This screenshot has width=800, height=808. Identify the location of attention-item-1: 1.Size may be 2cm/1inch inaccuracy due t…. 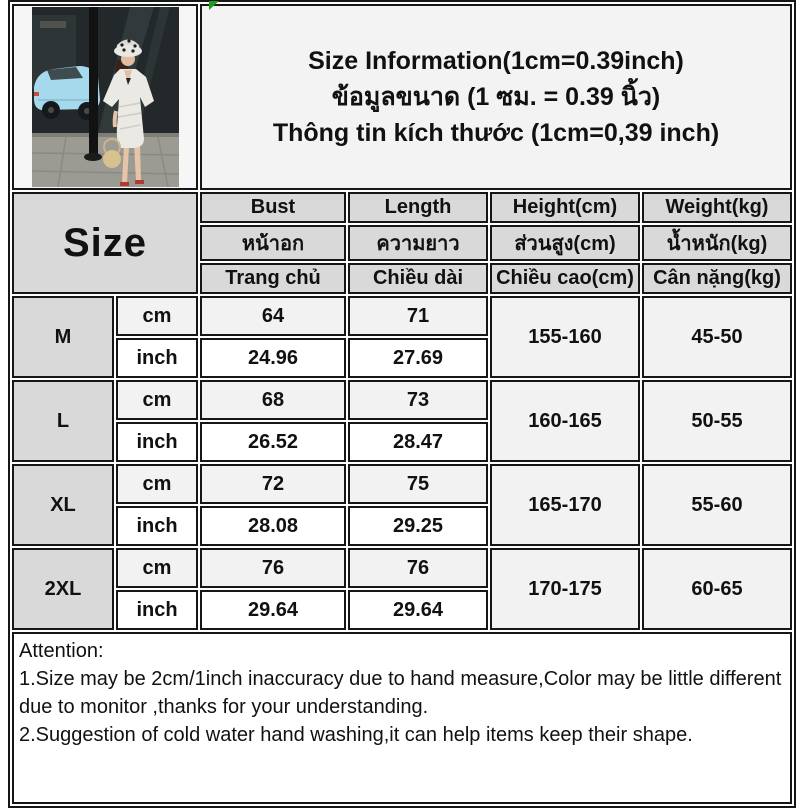
(400, 693).